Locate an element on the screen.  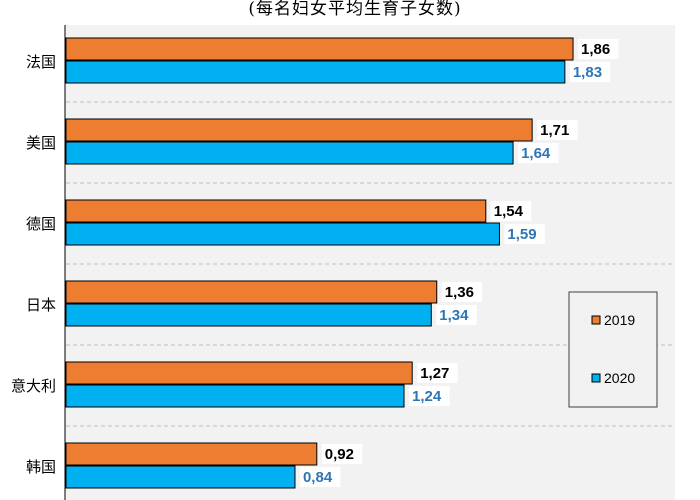
data-label-2019: 0,92 is located at coordinates (339, 454).